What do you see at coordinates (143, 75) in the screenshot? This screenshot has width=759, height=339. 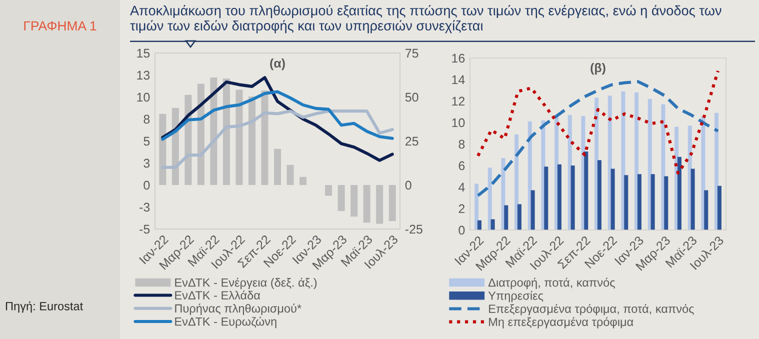 I see `y-tick-label: 13` at bounding box center [143, 75].